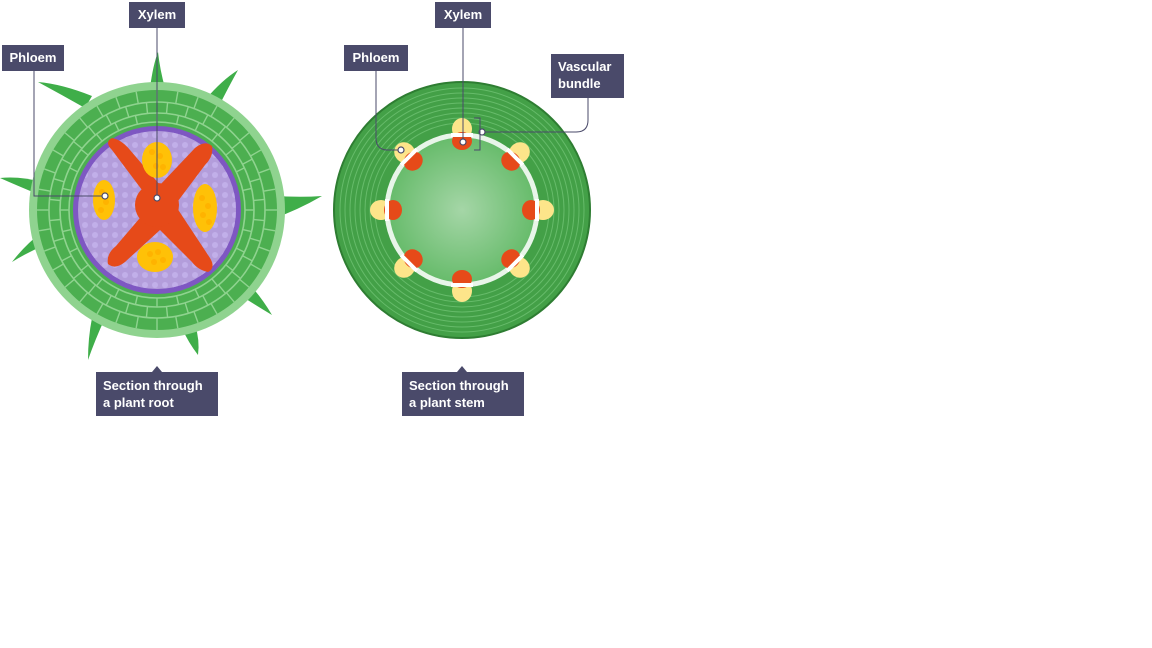  I want to click on stem-bundle-line1: Vascular, so click(585, 66).